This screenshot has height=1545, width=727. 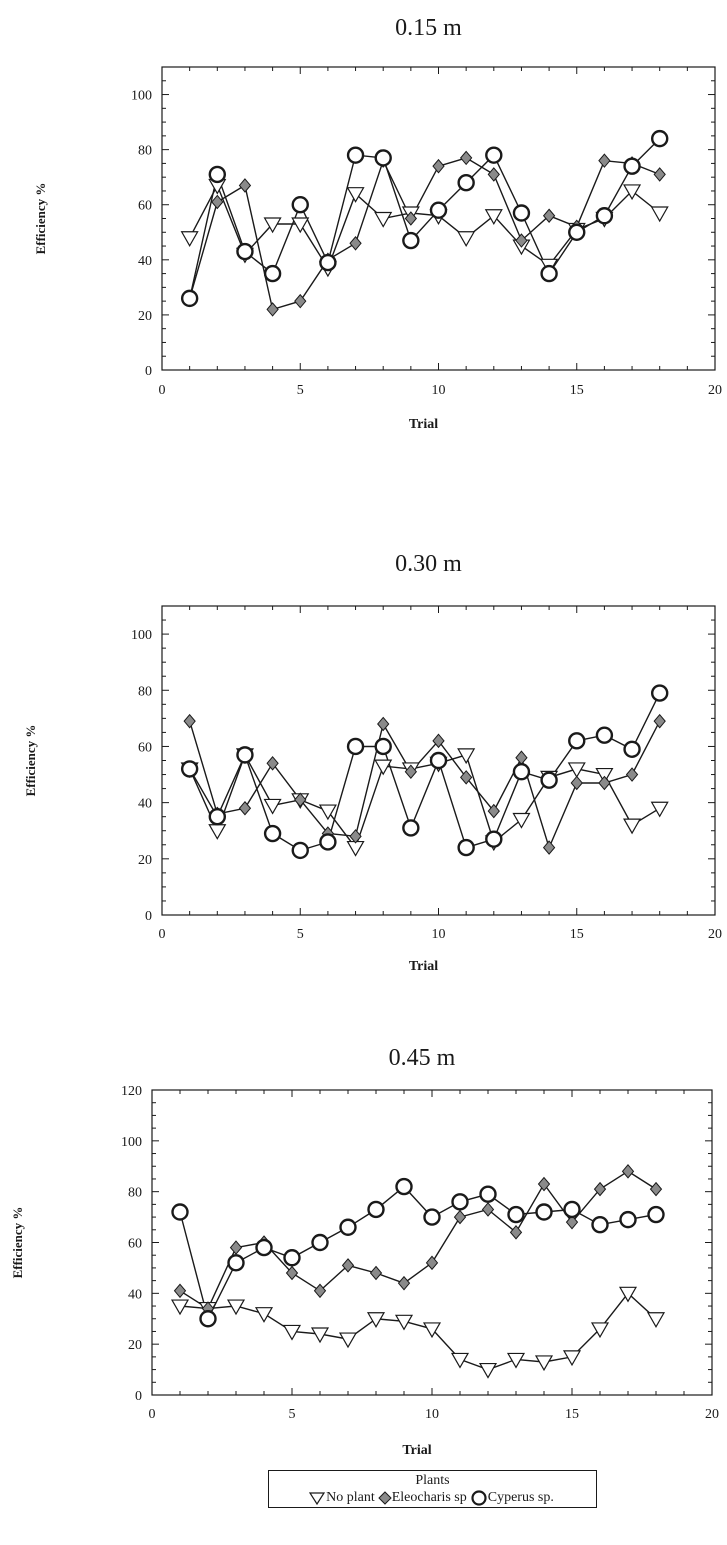 What do you see at coordinates (148, 371) in the screenshot?
I see `y-tick-label: 0` at bounding box center [148, 371].